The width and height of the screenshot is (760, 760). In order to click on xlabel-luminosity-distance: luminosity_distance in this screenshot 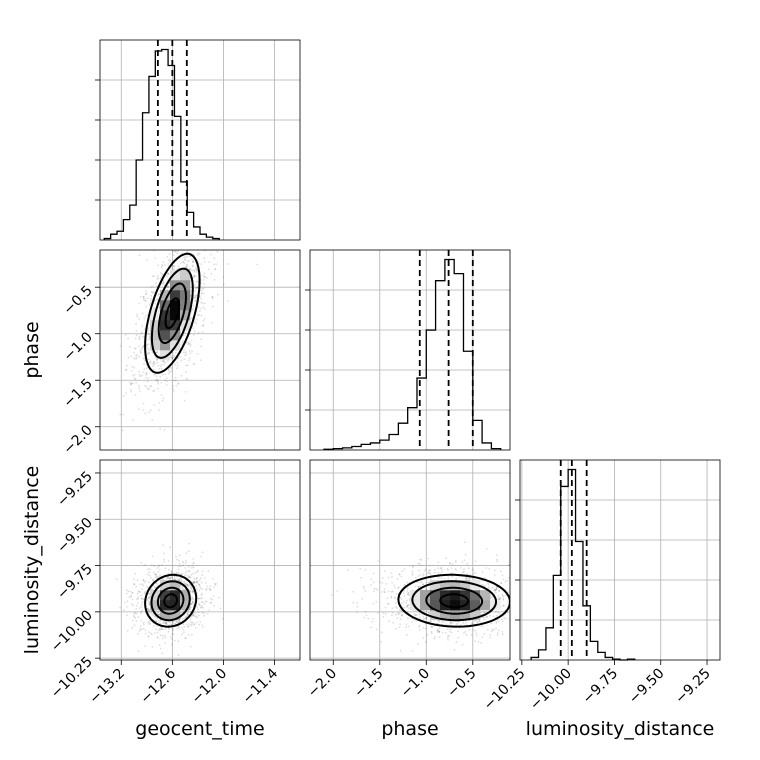, I will do `click(620, 729)`.